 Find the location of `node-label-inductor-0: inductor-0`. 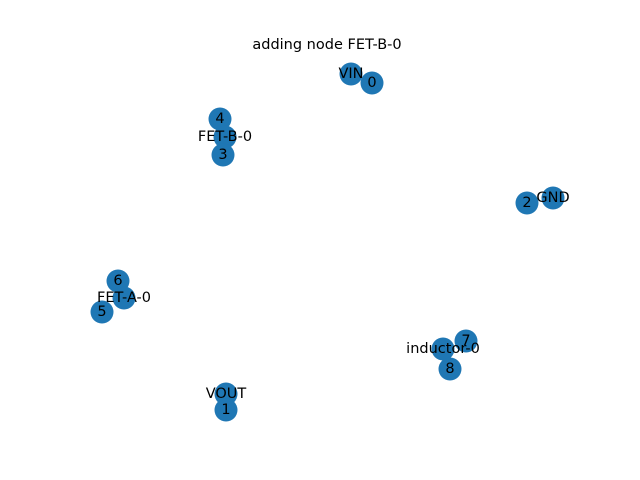

node-label-inductor-0: inductor-0 is located at coordinates (443, 349).